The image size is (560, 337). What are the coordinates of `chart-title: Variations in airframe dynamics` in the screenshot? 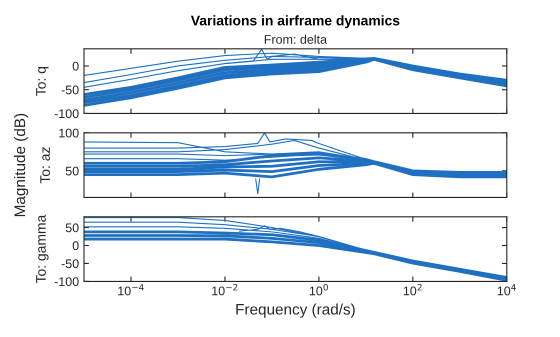 It's located at (295, 21).